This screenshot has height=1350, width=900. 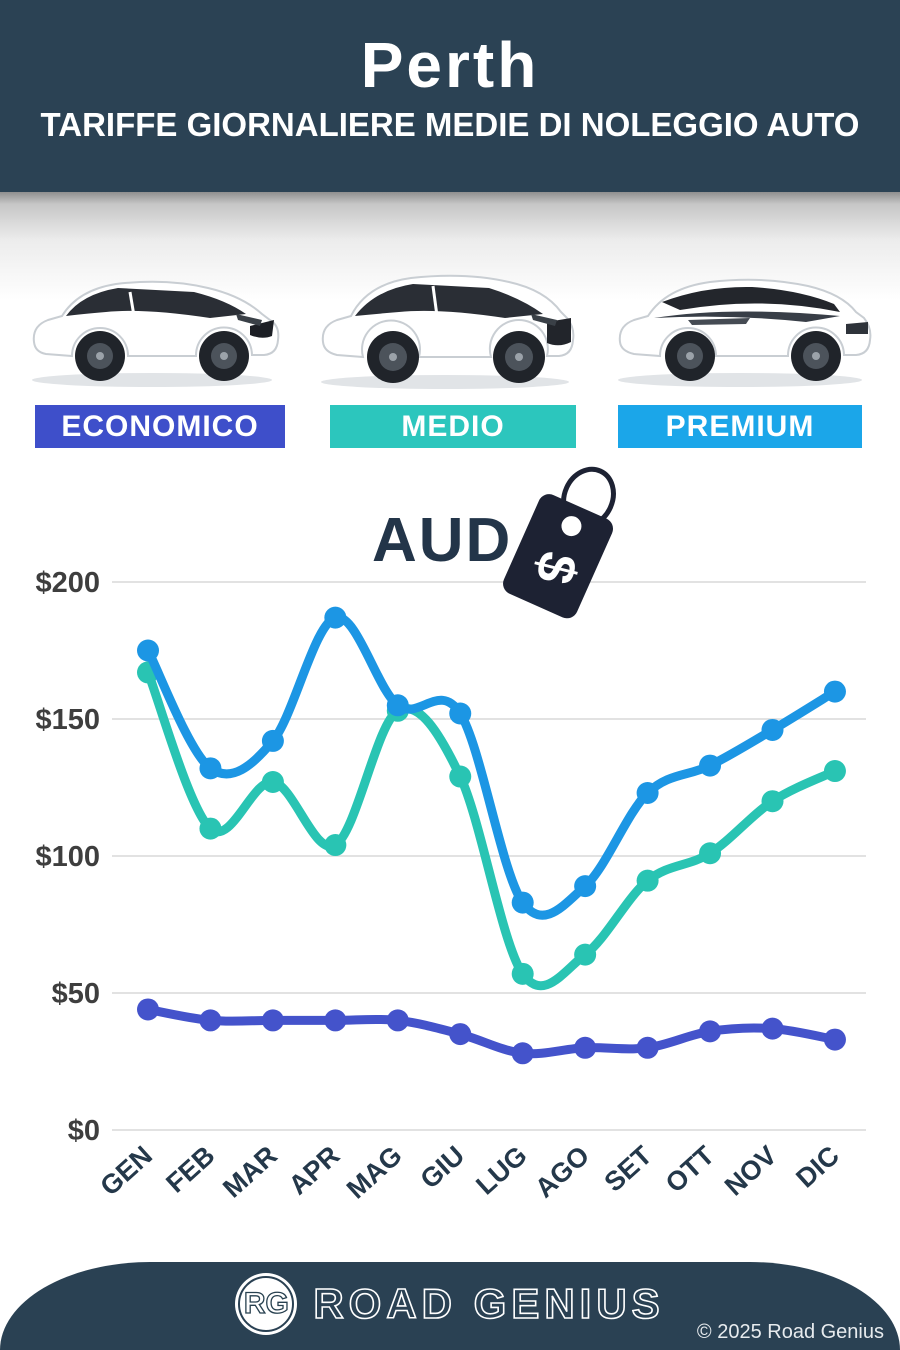 I want to click on suv-car-icon, so click(x=448, y=331).